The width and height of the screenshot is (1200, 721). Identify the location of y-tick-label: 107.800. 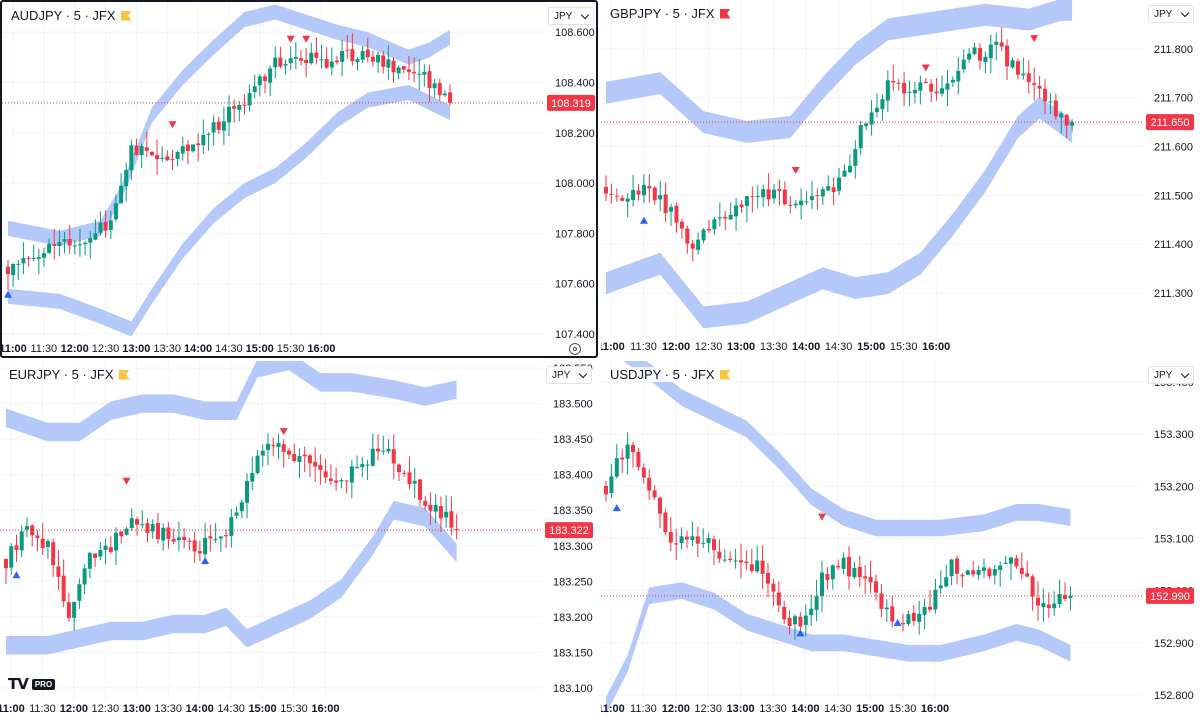
(575, 234).